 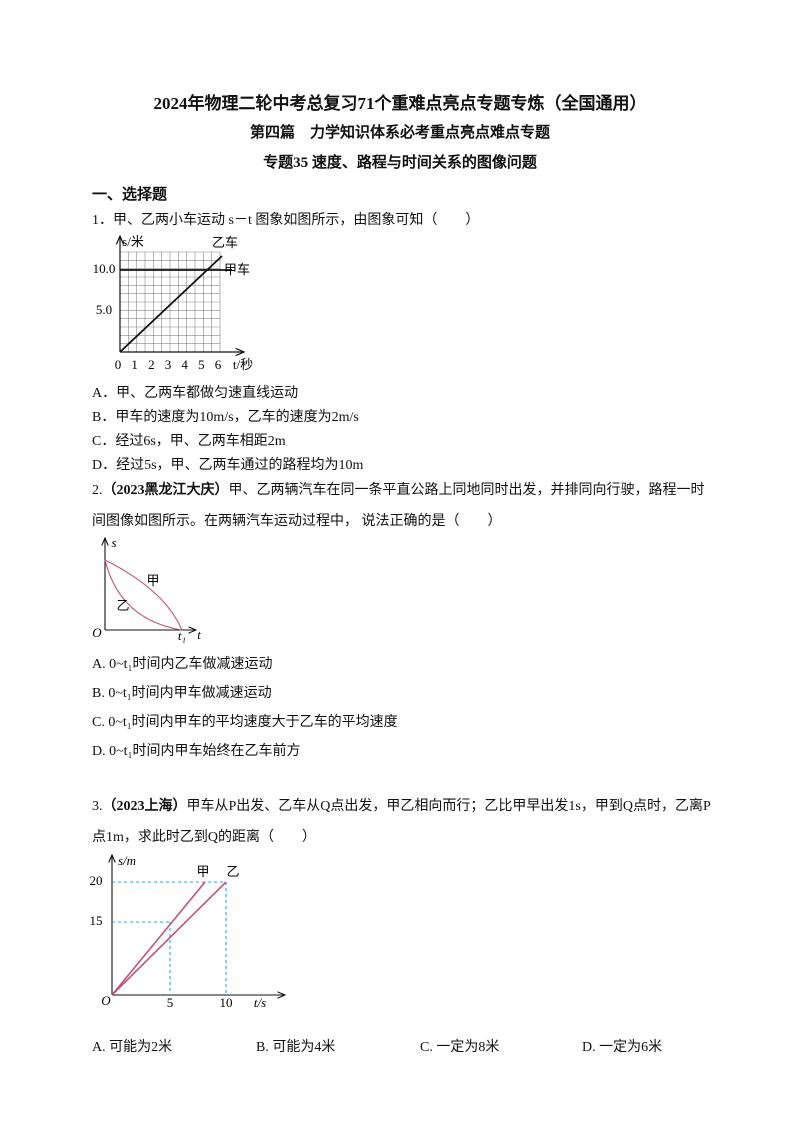 What do you see at coordinates (199, 634) in the screenshot?
I see `x-label: t` at bounding box center [199, 634].